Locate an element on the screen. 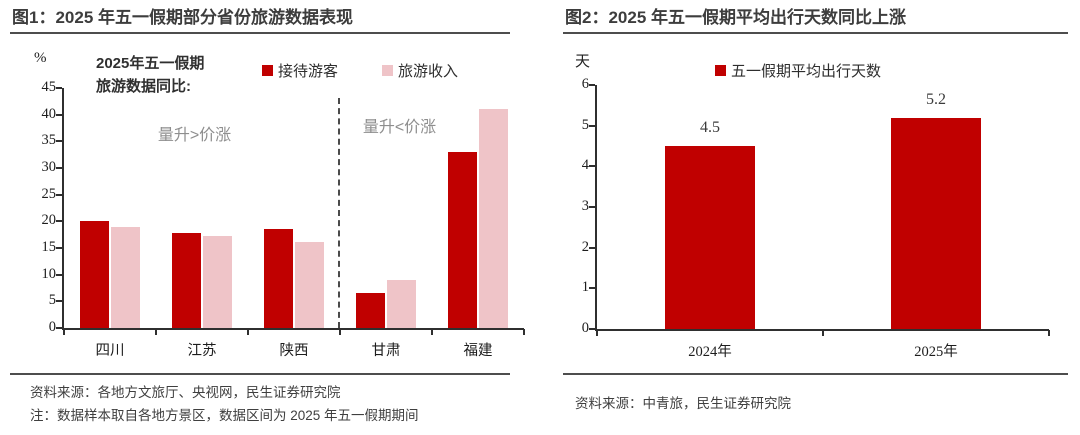 This screenshot has width=1080, height=435. legend-item-revenue: 旅游收入 is located at coordinates (420, 70).